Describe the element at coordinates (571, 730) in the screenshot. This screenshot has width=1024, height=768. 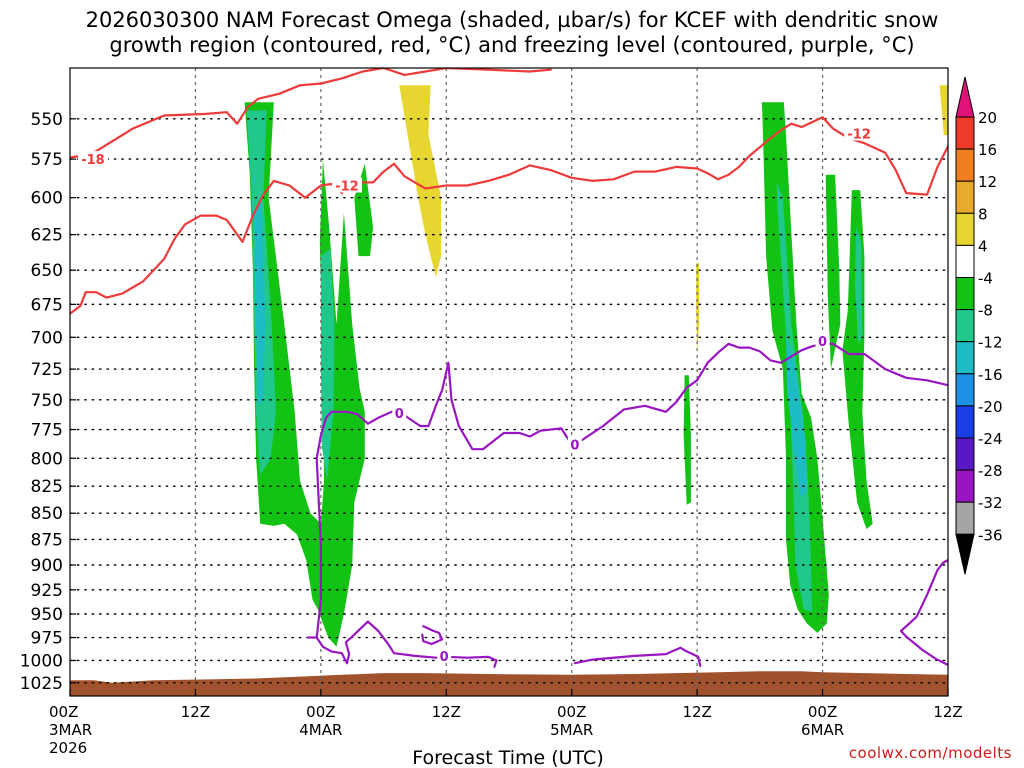
I see `x-tick-label-48-l2: 5MAR` at that location.